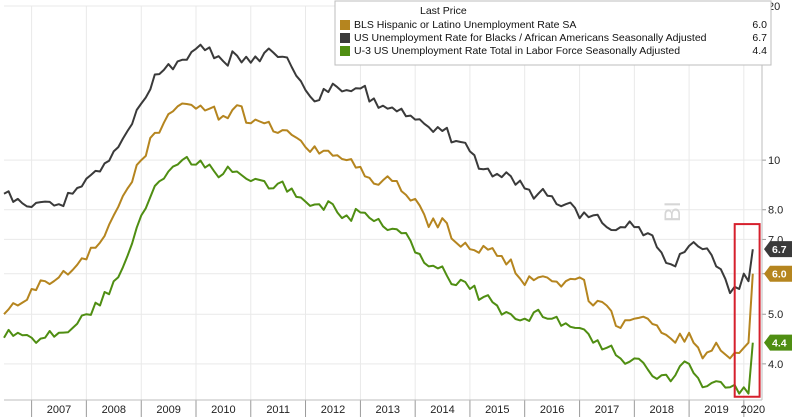 The image size is (800, 419). I want to click on legend-series-value: 4.4, so click(759, 51).